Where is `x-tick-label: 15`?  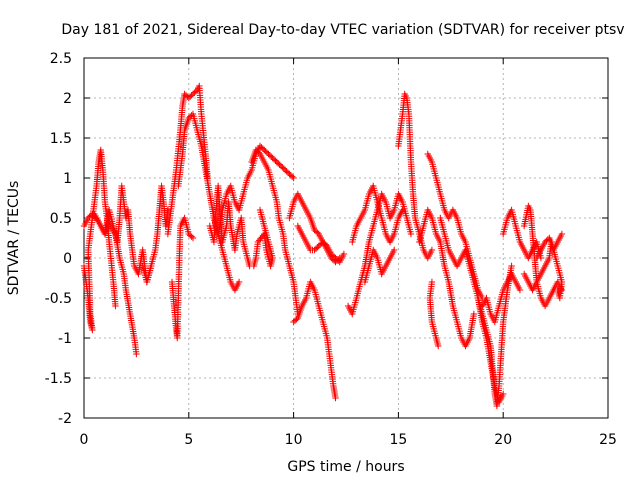
x-tick-label: 15 is located at coordinates (398, 440).